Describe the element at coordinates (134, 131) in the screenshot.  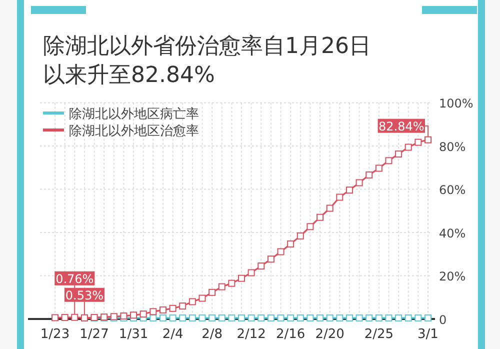
I see `legend-label: 除湖北以外地区治愈率` at that location.